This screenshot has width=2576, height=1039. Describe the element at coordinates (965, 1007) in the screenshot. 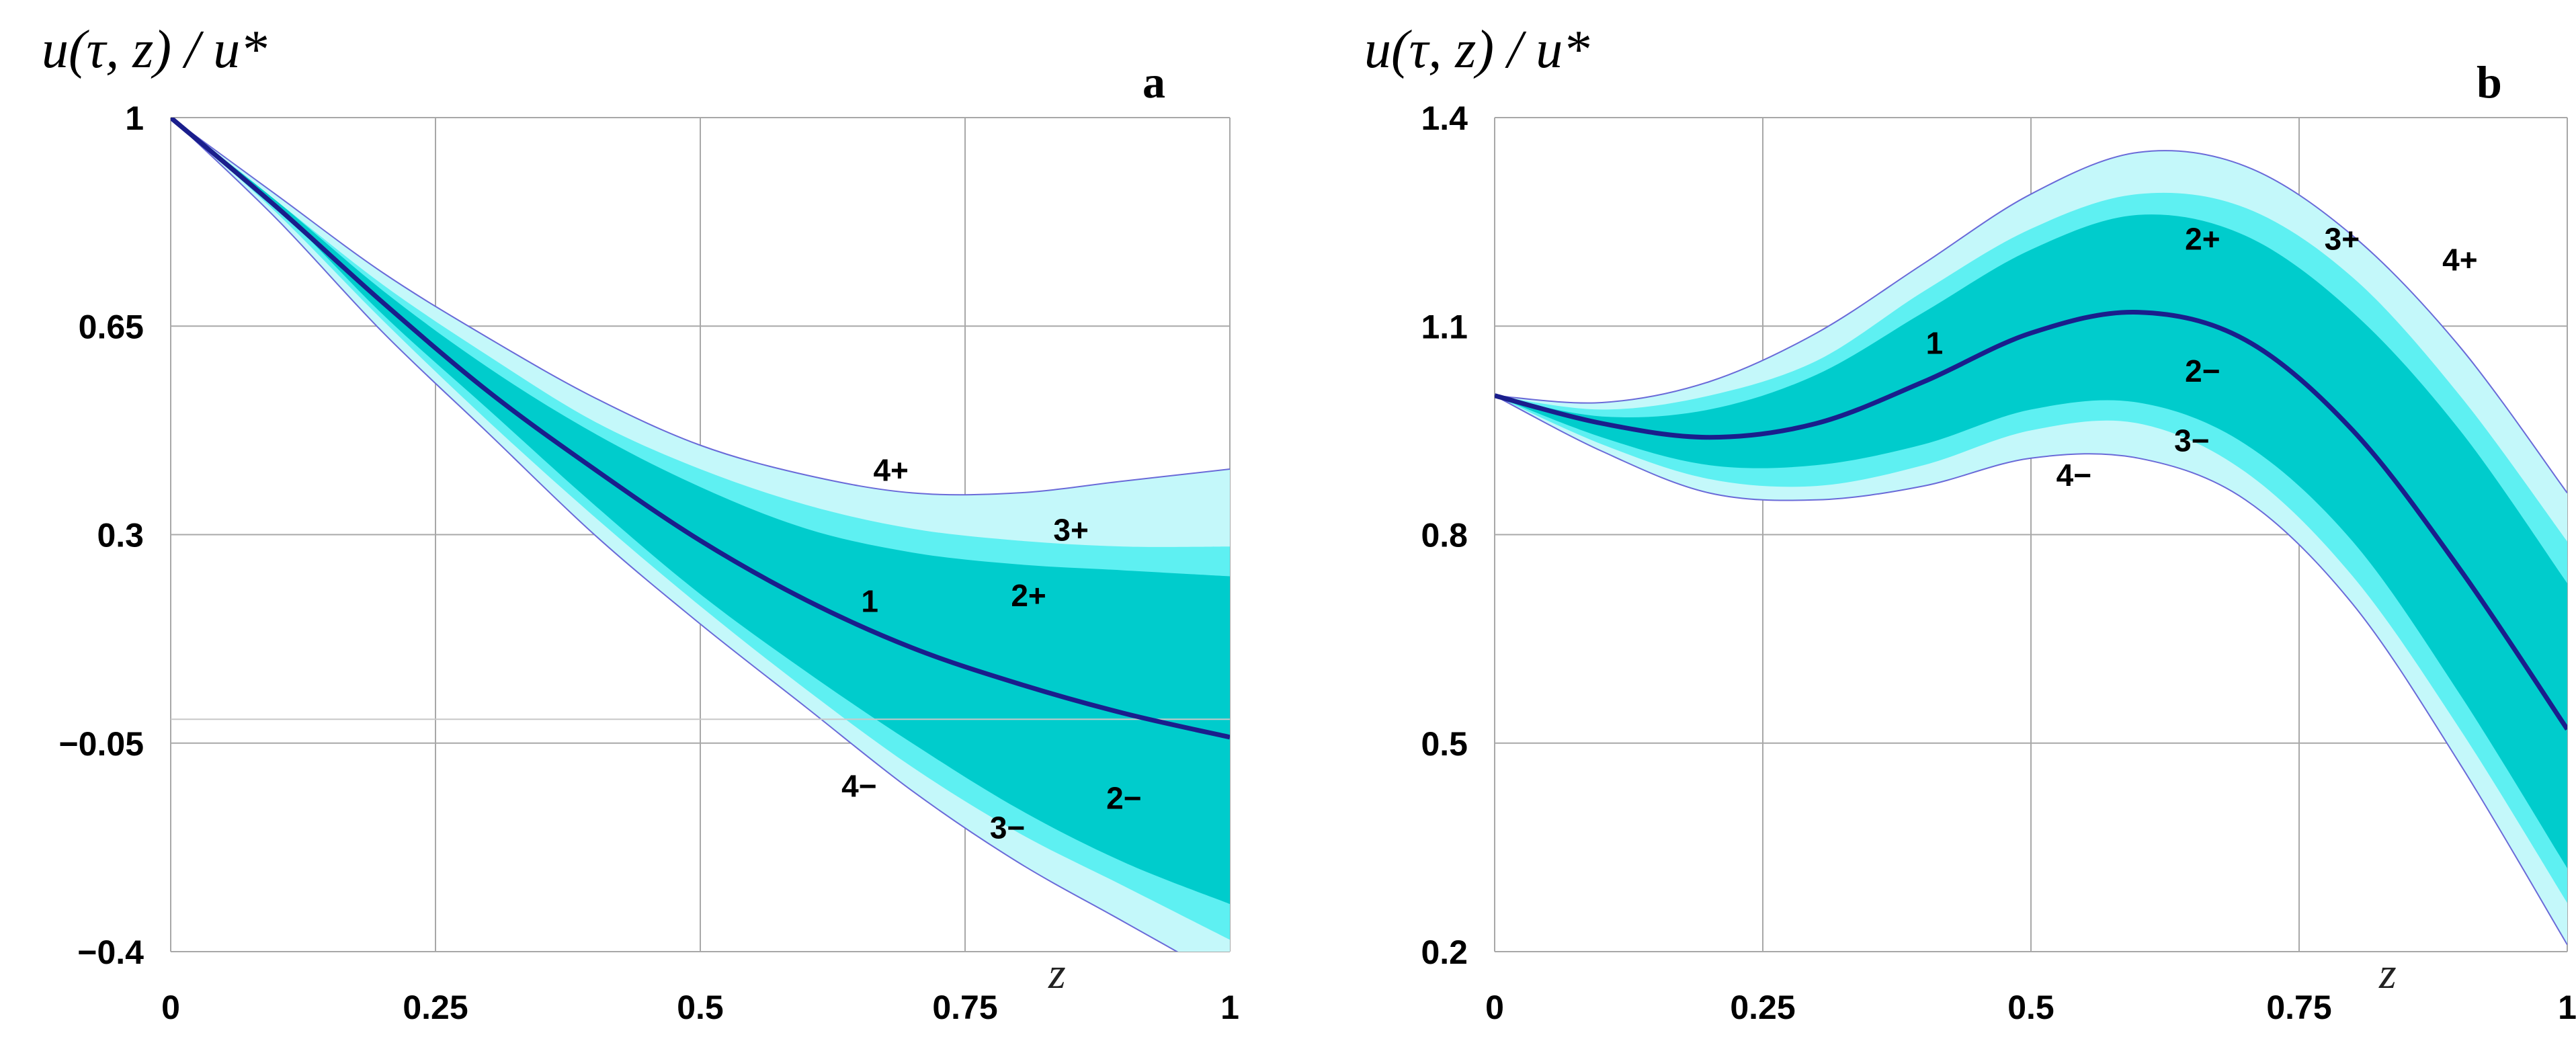

I see `pa-x-tick-label: 0.75` at that location.